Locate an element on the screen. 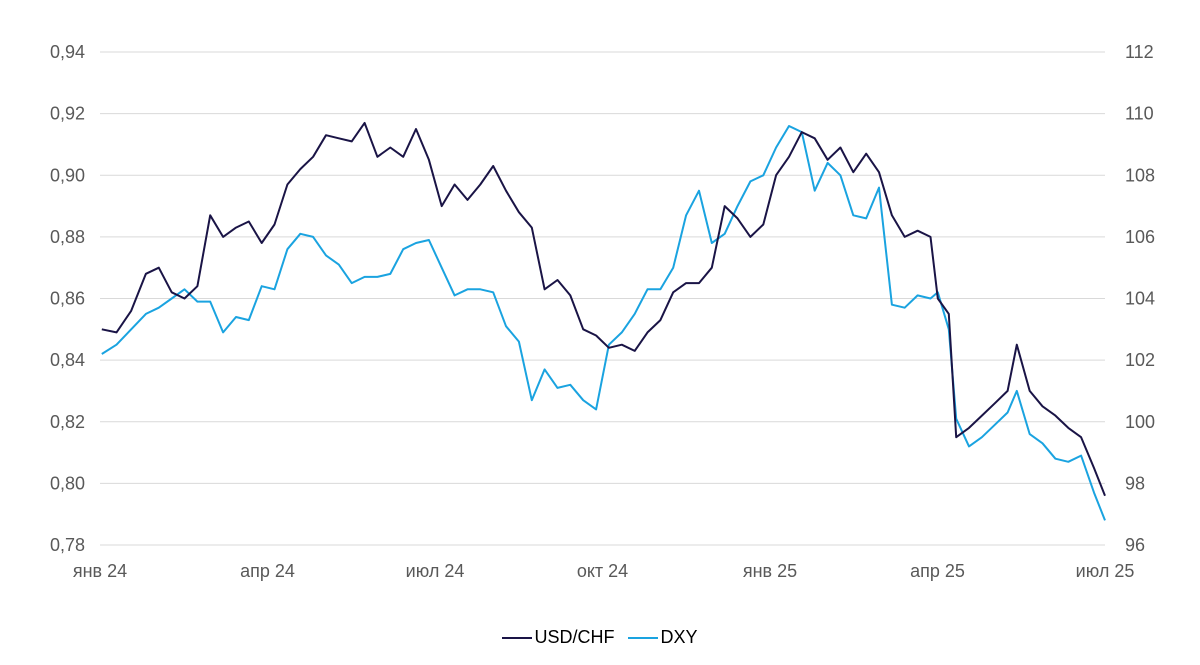  legend-item-dxy: DXY is located at coordinates (663, 637).